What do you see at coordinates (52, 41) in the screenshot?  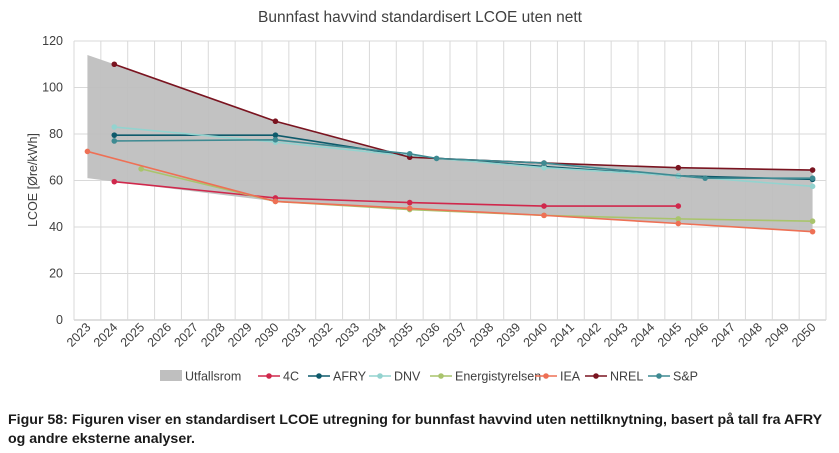 I see `y-tick-label: 120` at bounding box center [52, 41].